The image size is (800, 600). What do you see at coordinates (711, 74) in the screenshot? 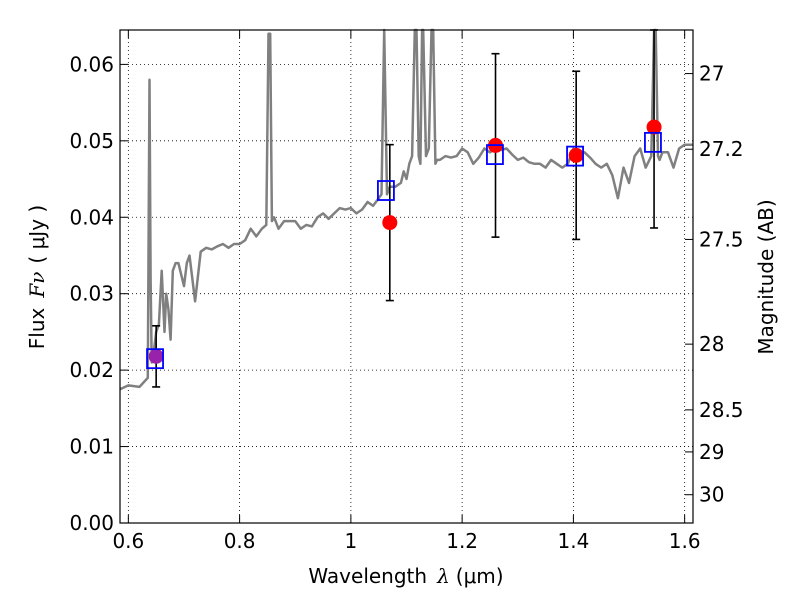
I see `y2-tick-label: 27` at bounding box center [711, 74].